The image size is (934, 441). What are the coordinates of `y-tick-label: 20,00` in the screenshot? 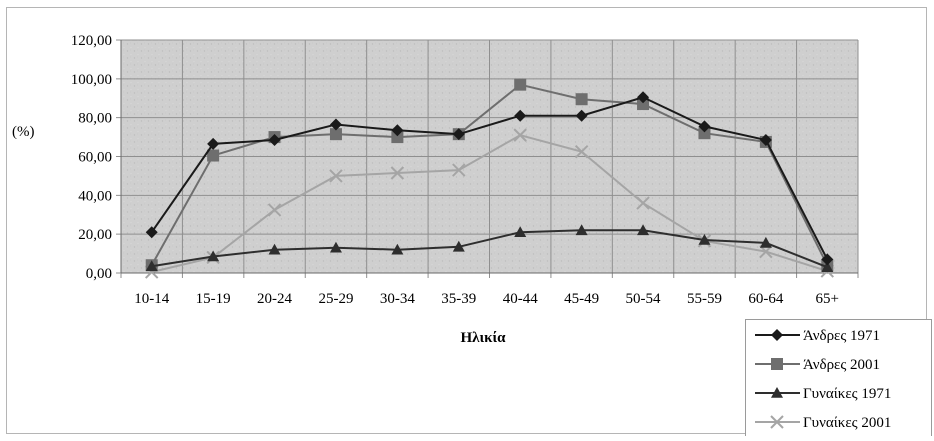 It's located at (95, 235).